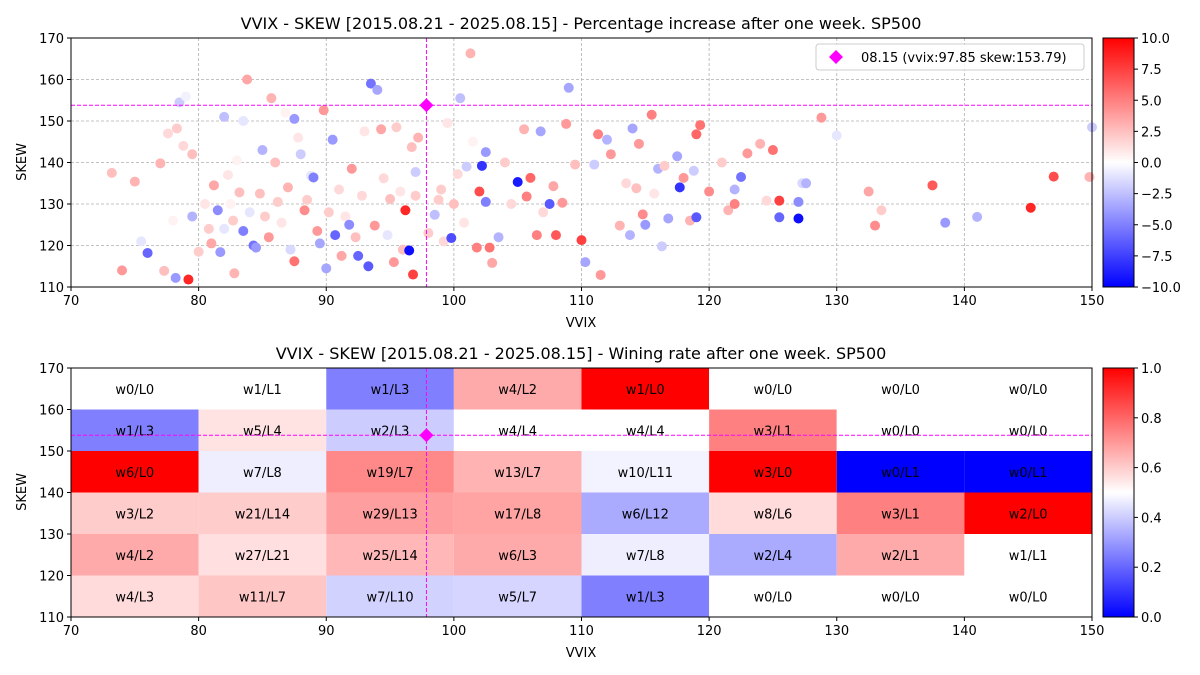 Image resolution: width=1200 pixels, height=675 pixels. What do you see at coordinates (1141, 164) in the screenshot?
I see `scatter-colorbar: −10.0 −7.5 −5.0 −2.5 0.0 2.5 5.0 7.5 10.0` at bounding box center [1141, 164].